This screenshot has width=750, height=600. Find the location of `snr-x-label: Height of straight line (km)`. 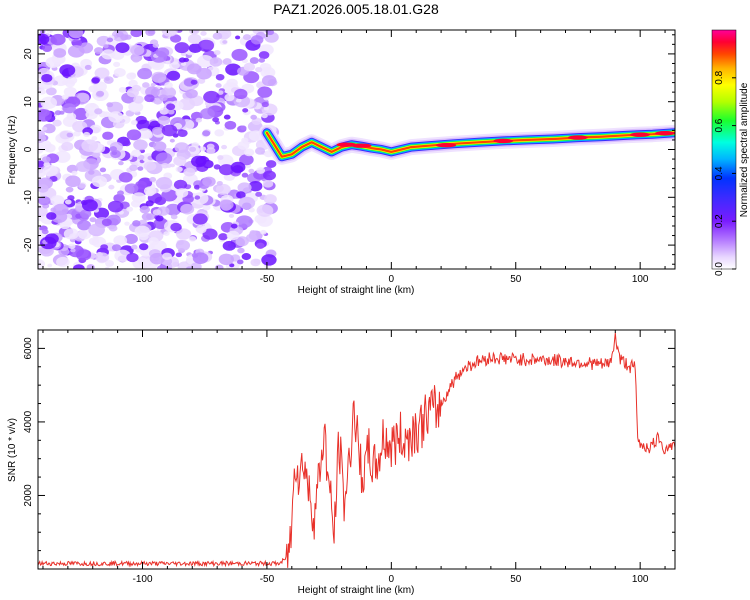

snr-x-label: Height of straight line (km) is located at coordinates (356, 590).